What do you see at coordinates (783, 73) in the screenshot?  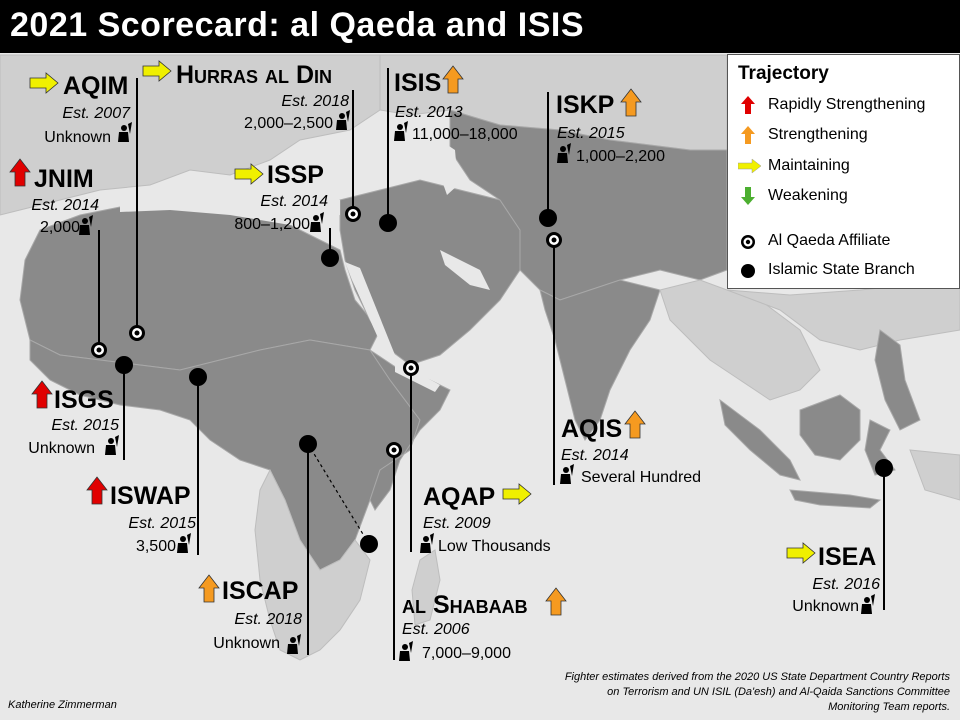 I see `legend-title: Trajectory` at bounding box center [783, 73].